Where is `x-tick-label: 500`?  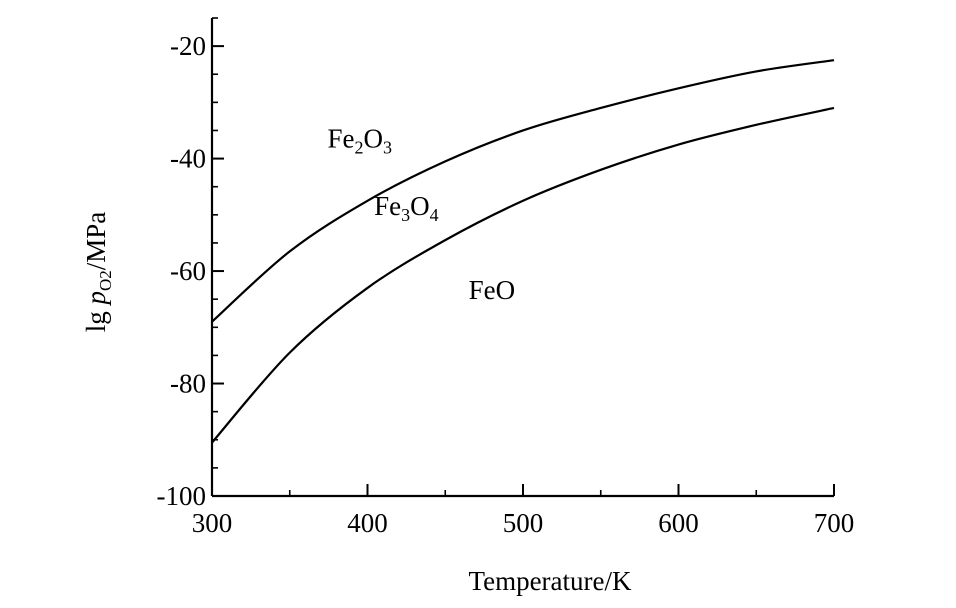 x-tick-label: 500 is located at coordinates (523, 523).